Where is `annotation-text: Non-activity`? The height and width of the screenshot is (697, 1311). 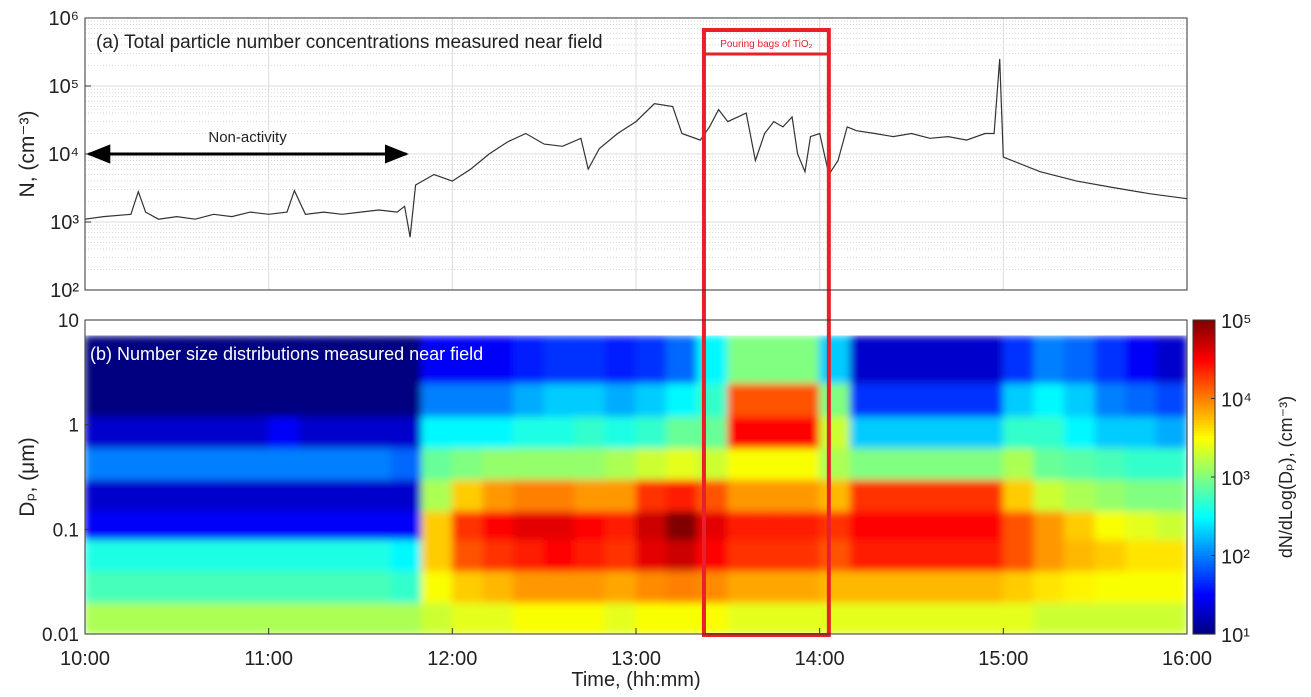 annotation-text: Non-activity is located at coordinates (247, 137).